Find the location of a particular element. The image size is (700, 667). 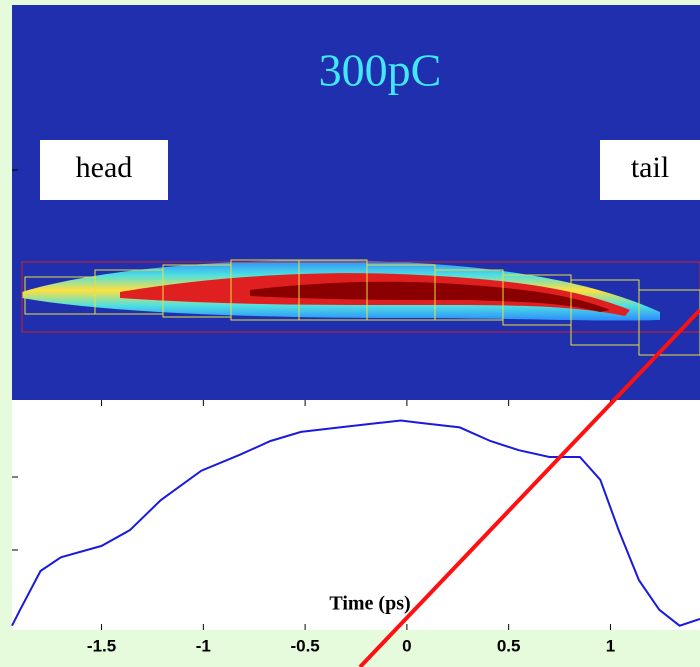

slice-boxes is located at coordinates (362, 307).